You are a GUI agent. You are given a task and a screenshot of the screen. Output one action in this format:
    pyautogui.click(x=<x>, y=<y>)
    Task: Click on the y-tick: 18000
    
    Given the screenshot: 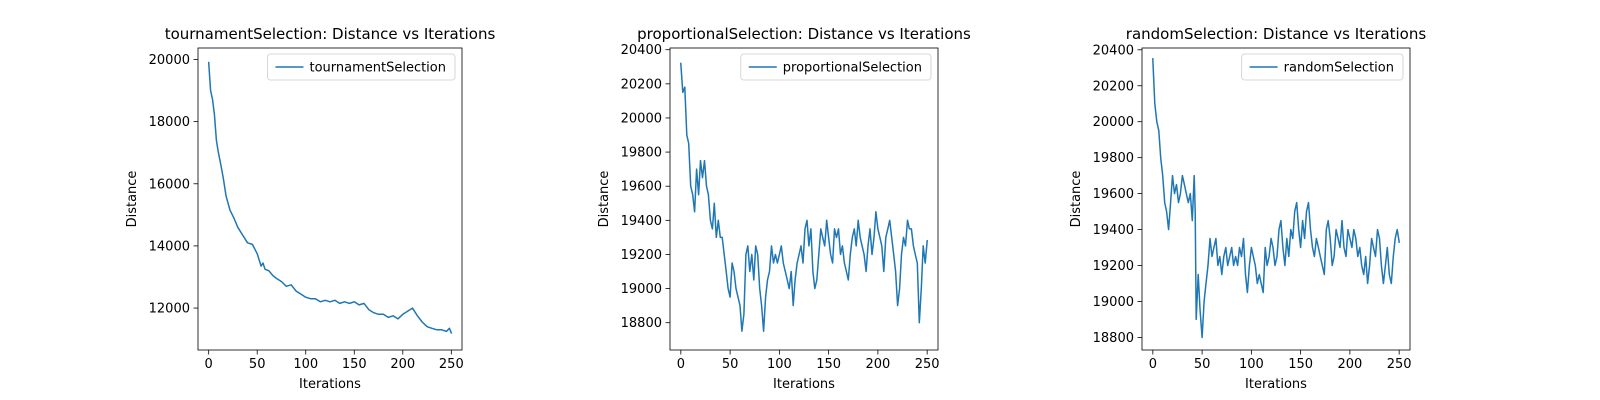 What is the action you would take?
    pyautogui.click(x=173, y=122)
    